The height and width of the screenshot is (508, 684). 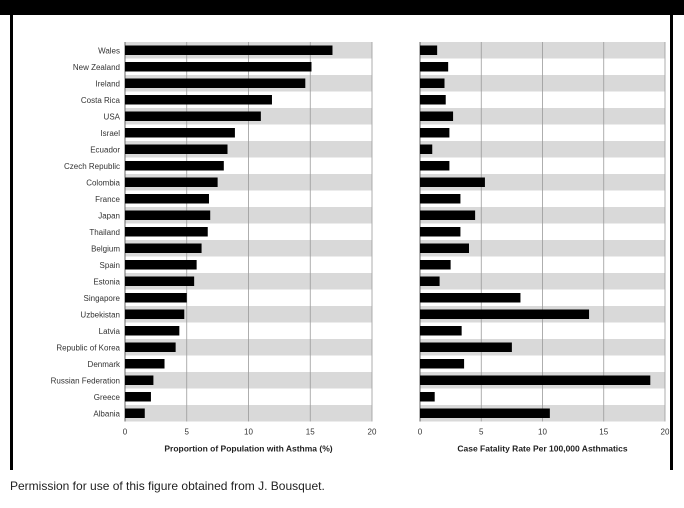 What do you see at coordinates (342, 7) in the screenshot?
I see `top-border-bar` at bounding box center [342, 7].